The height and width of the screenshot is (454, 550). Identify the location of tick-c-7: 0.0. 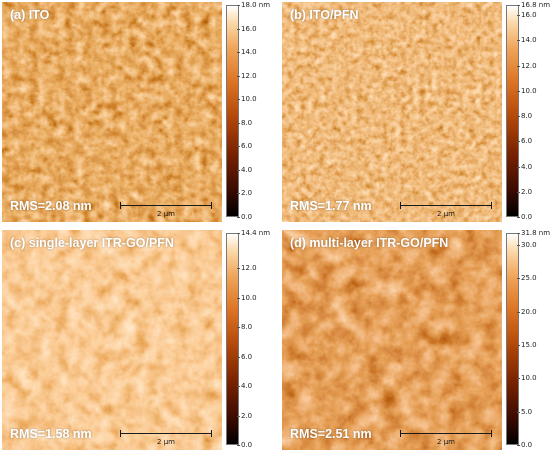
(244, 445).